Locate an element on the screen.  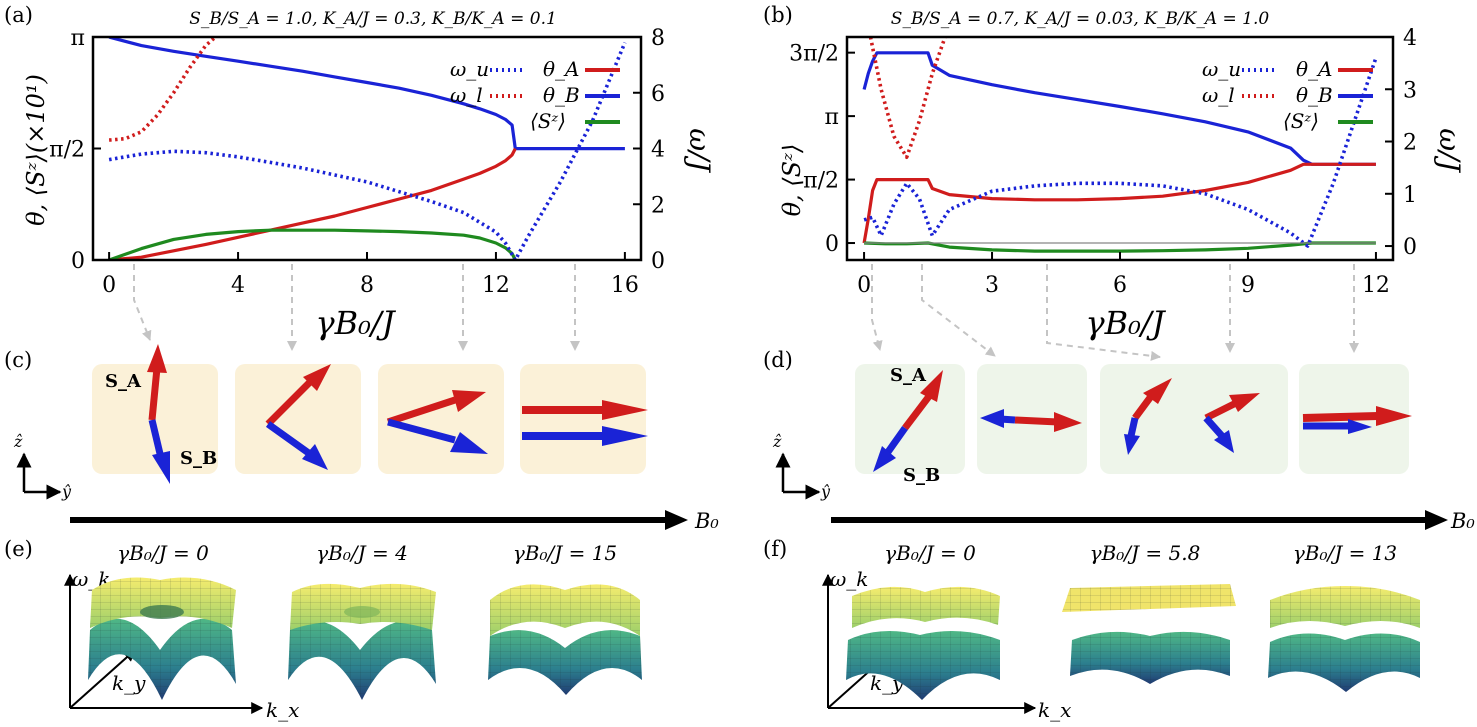
legend-a-theta-a: θ_A is located at coordinates (561, 69).